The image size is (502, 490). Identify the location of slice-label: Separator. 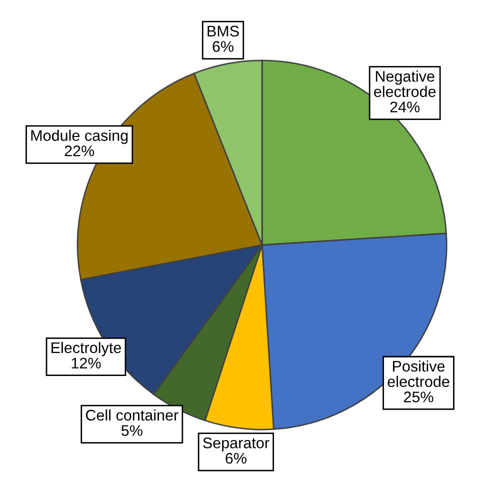
(236, 445).